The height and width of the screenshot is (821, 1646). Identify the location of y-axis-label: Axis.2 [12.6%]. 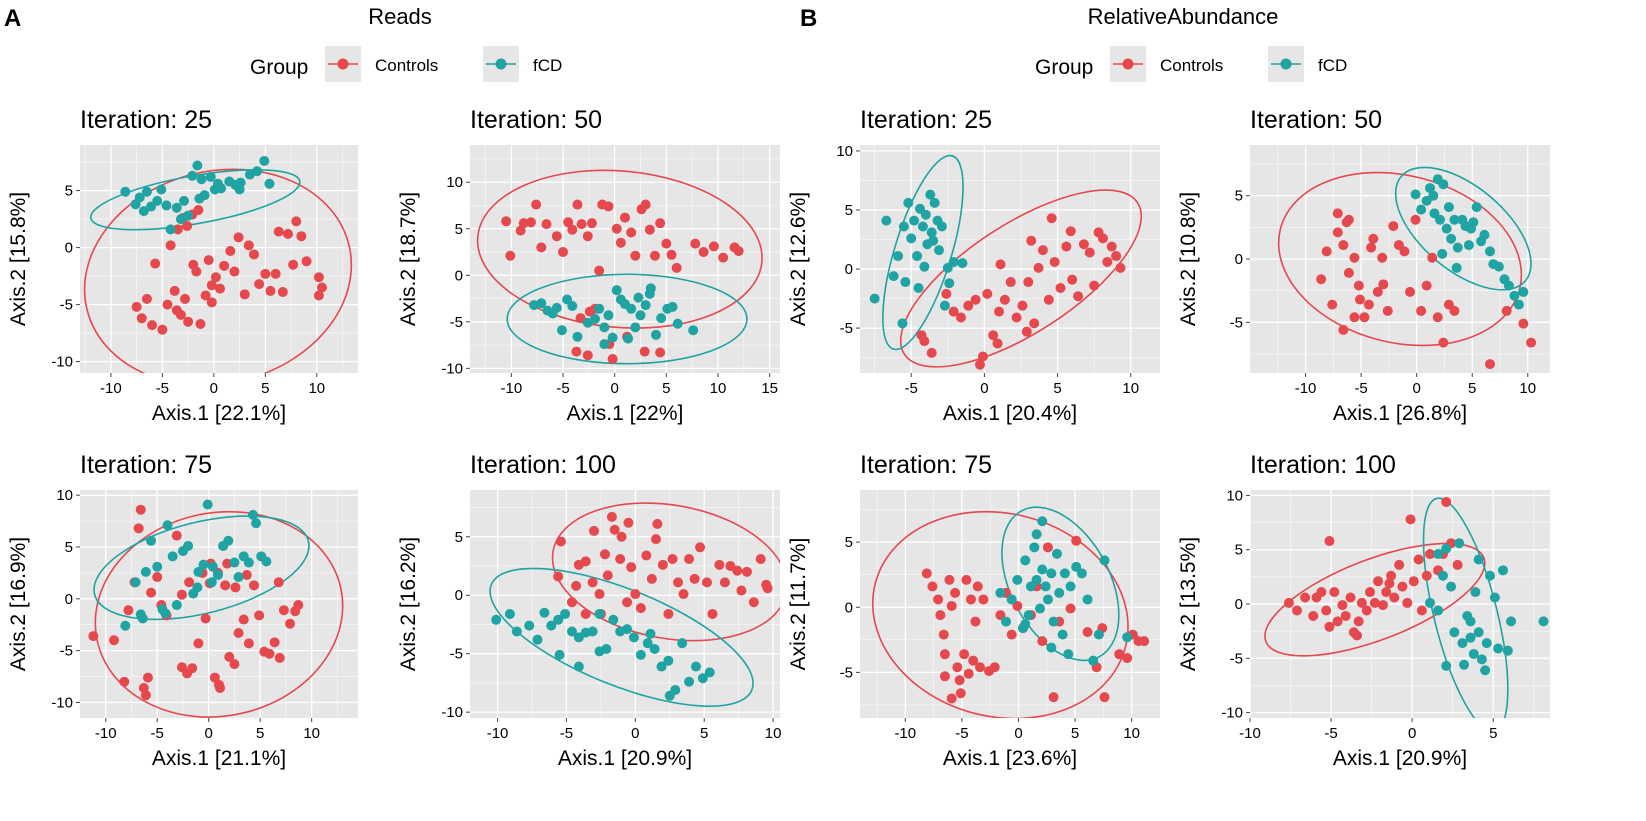
(798, 259).